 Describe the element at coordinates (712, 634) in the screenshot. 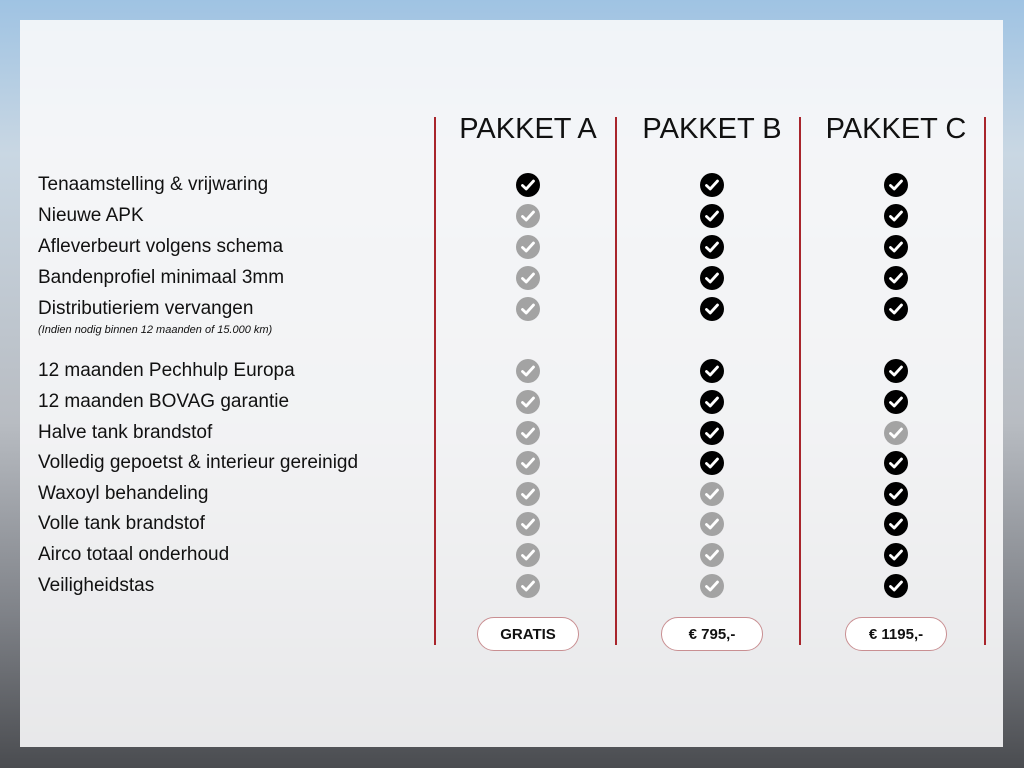

I see `price-button: € 795,-` at that location.